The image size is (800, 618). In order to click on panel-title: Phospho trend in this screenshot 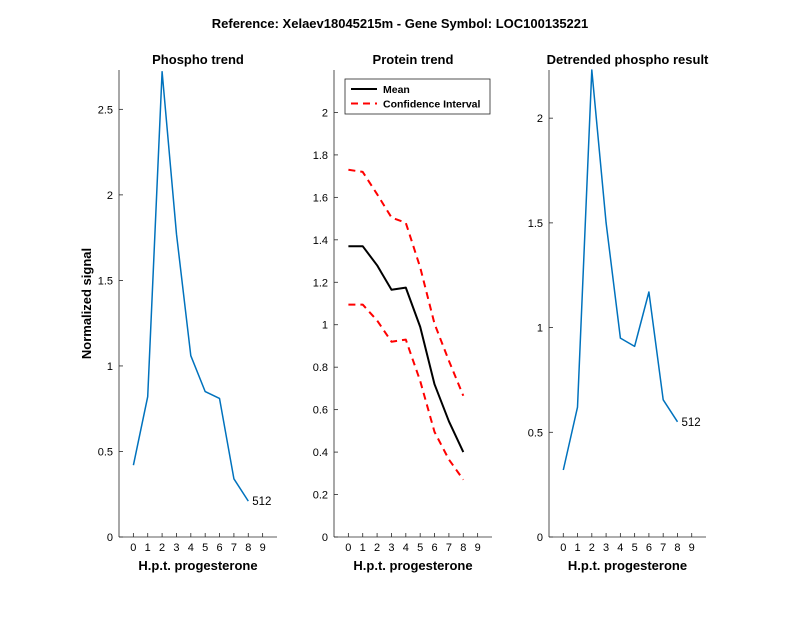, I will do `click(198, 59)`.